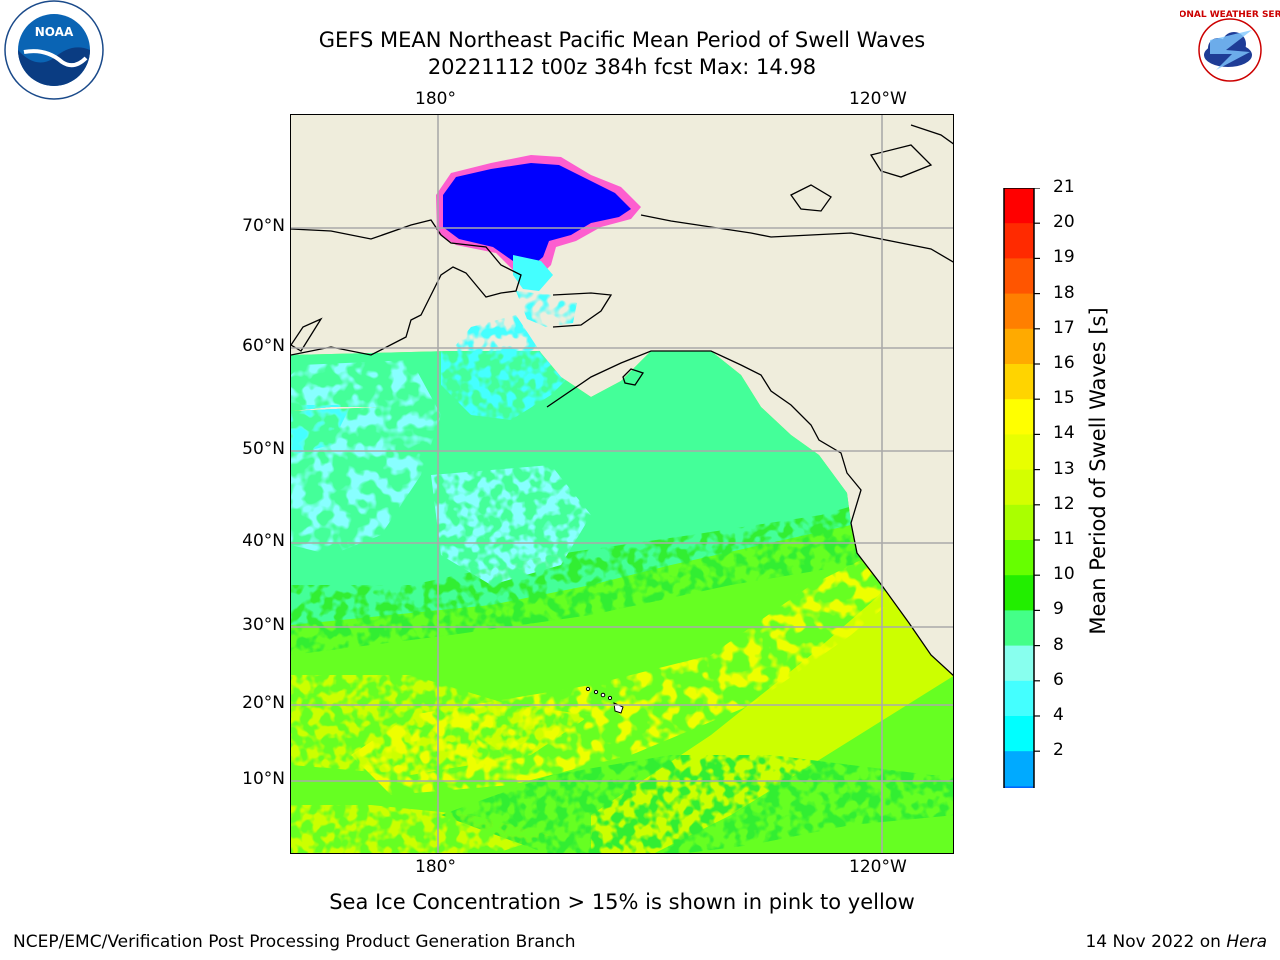  I want to click on field-green, so click(622, 565).